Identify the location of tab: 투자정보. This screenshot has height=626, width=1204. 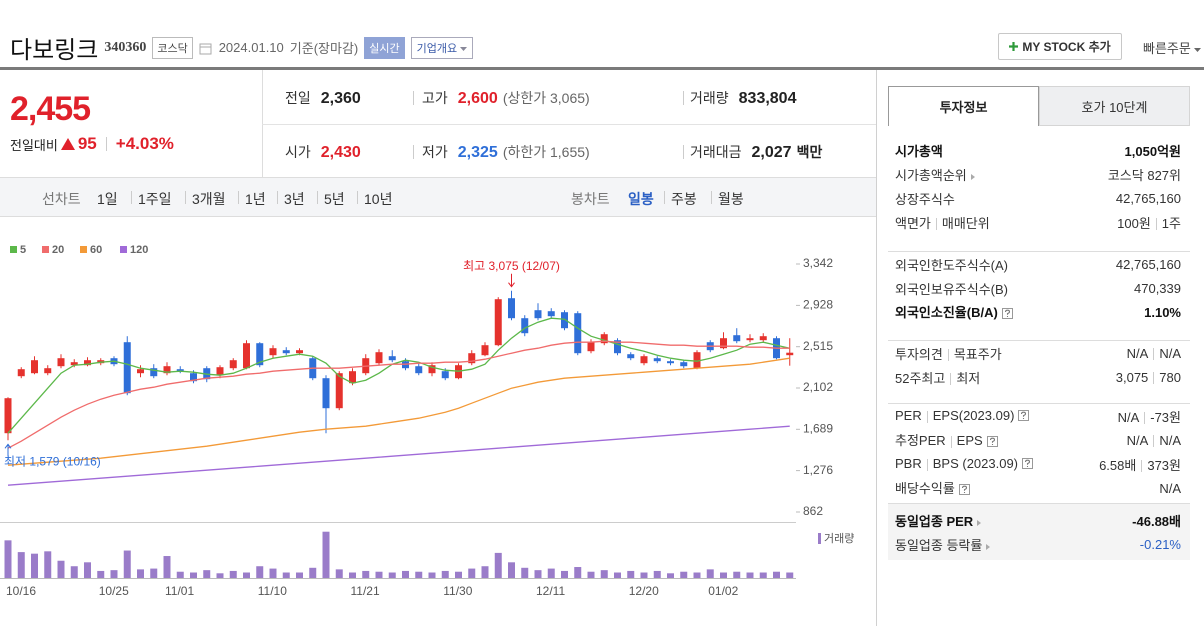
(963, 106).